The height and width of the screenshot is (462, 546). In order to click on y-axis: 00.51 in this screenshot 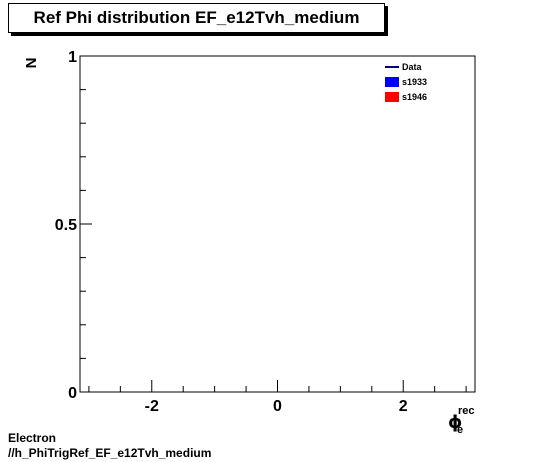, I will do `click(73, 225)`.